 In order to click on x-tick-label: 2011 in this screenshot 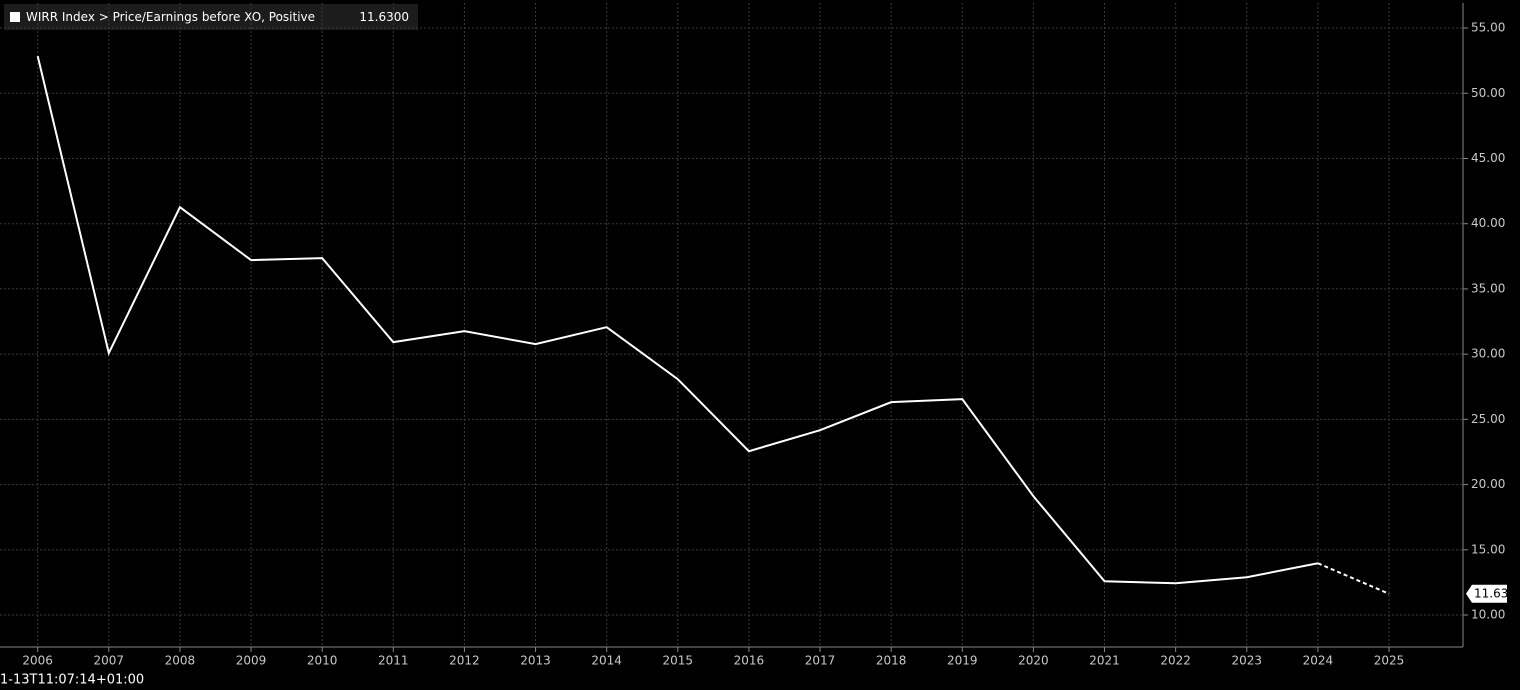, I will do `click(393, 661)`.